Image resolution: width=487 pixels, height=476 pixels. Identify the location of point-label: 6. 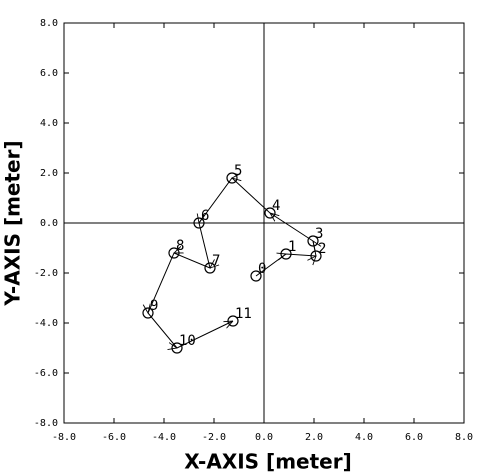
(205, 216).